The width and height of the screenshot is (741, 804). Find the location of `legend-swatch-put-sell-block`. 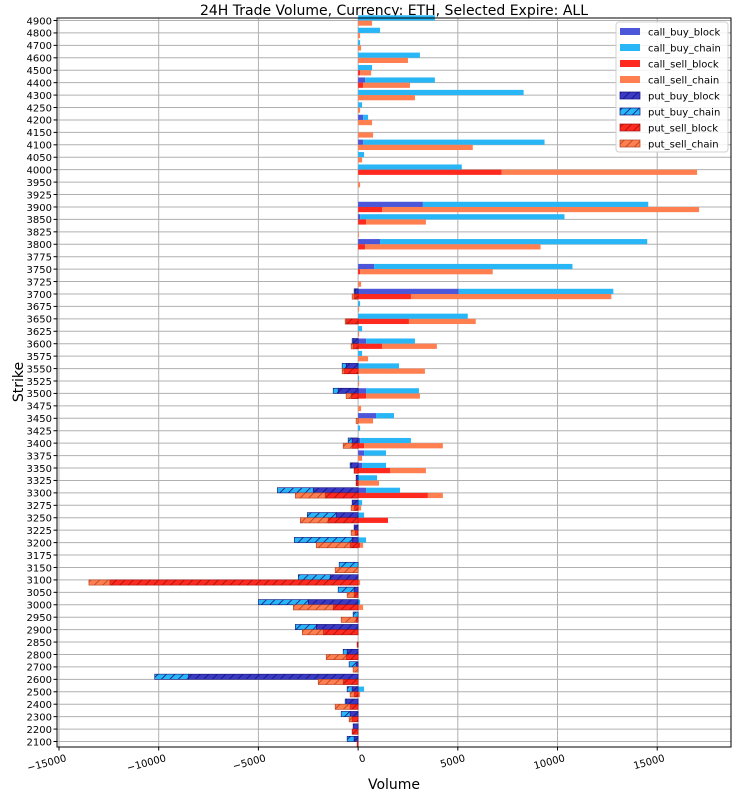

legend-swatch-put-sell-block is located at coordinates (630, 127).